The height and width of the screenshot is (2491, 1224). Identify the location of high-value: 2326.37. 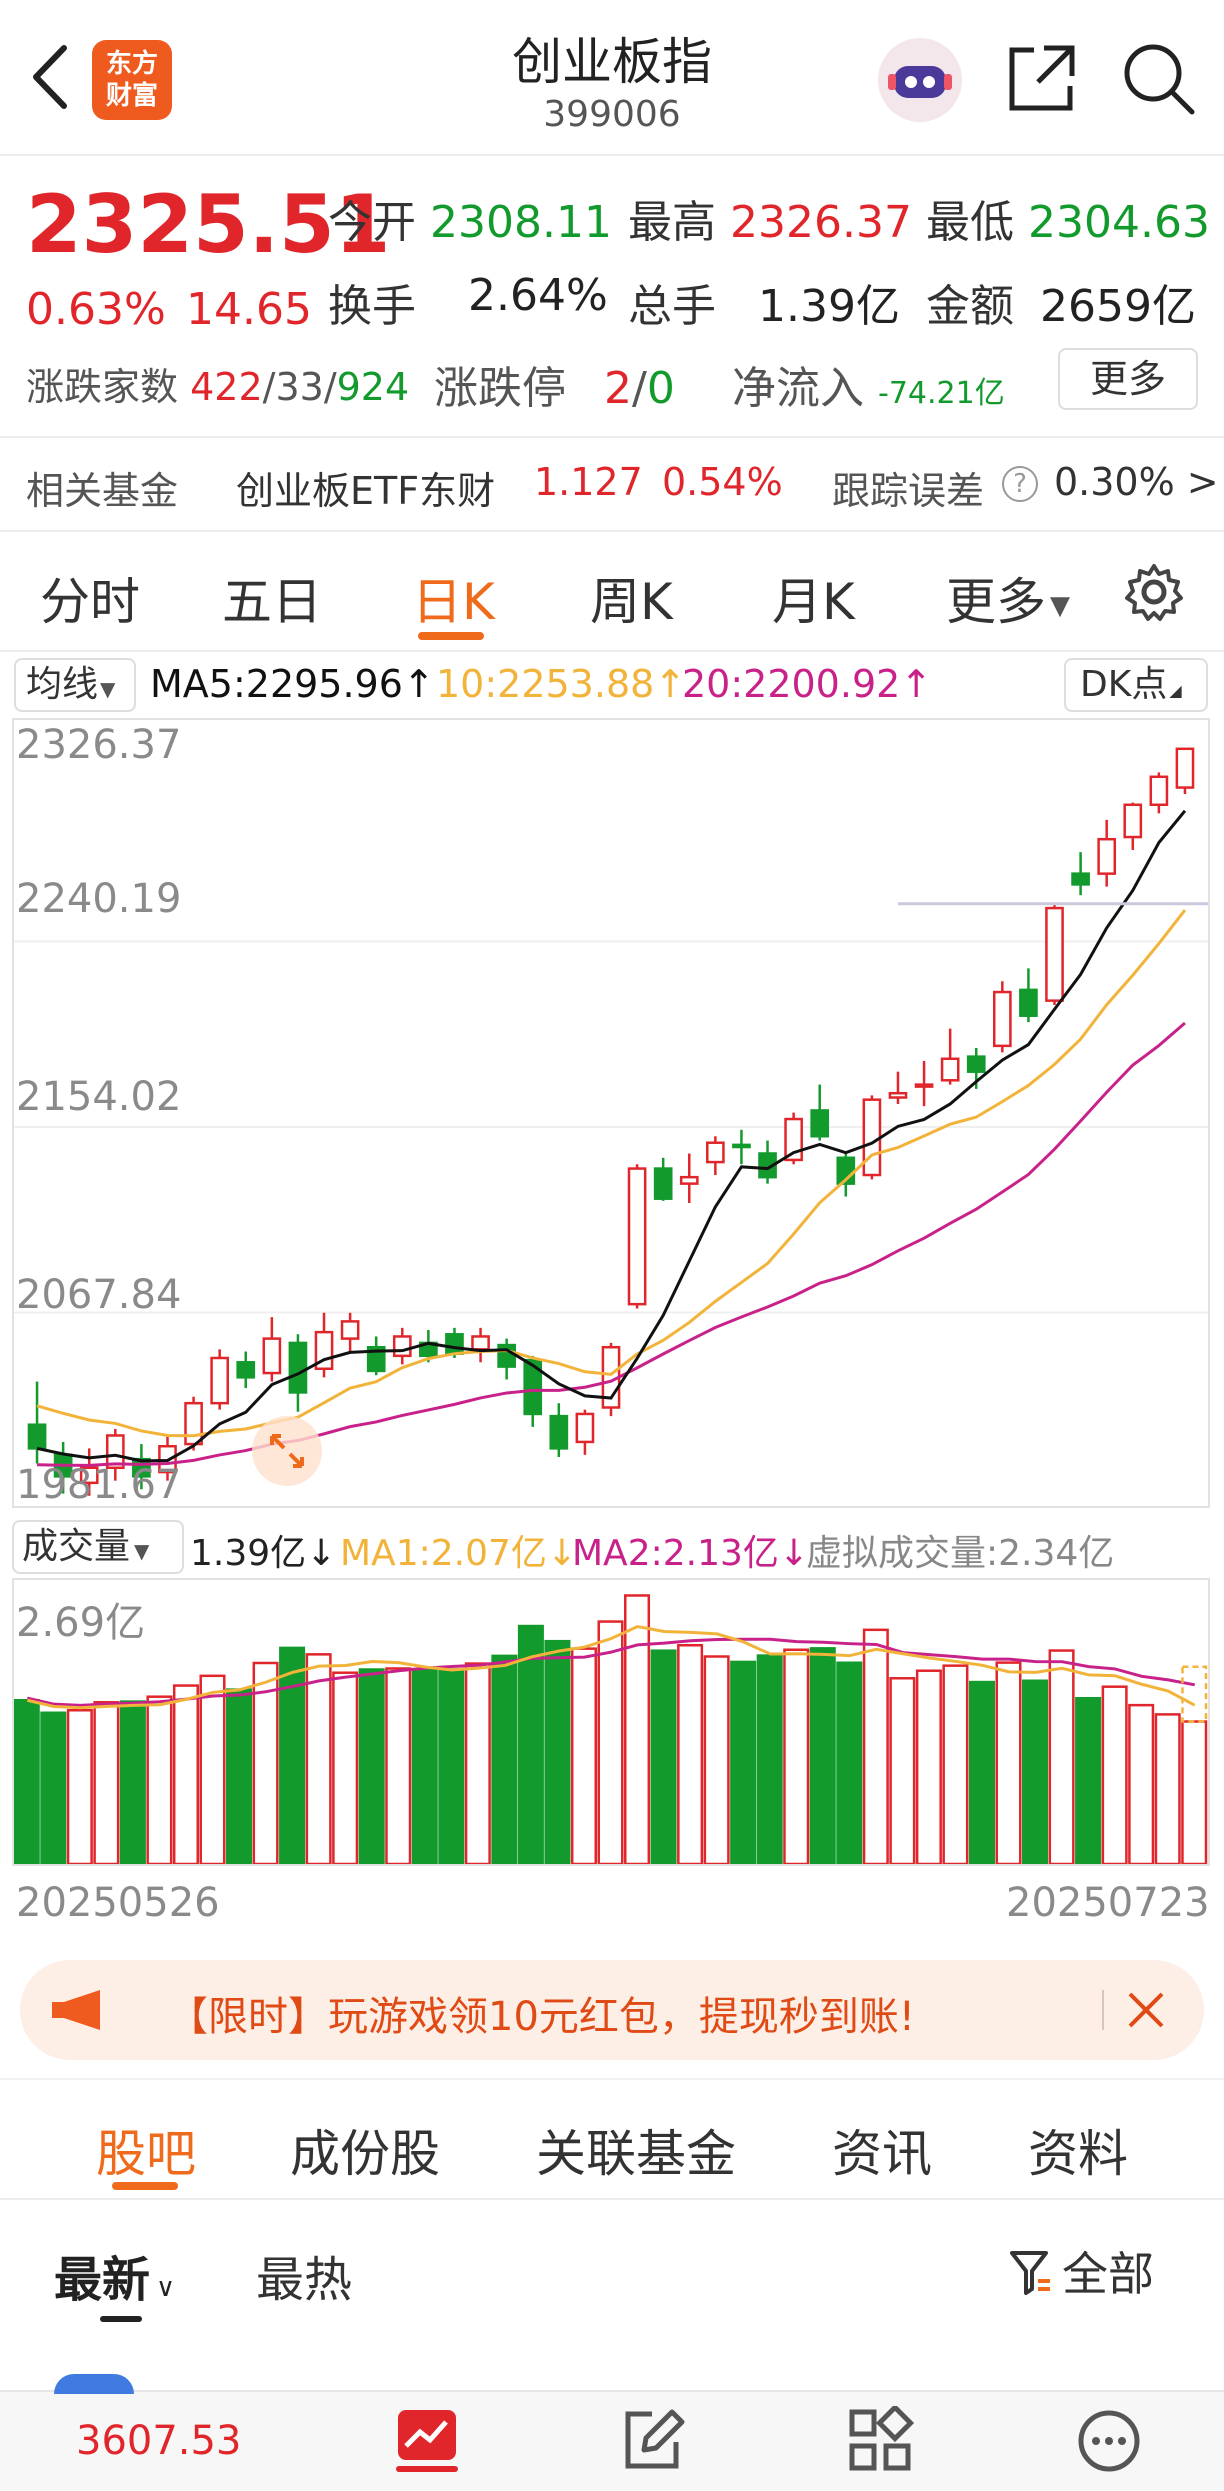
(821, 222).